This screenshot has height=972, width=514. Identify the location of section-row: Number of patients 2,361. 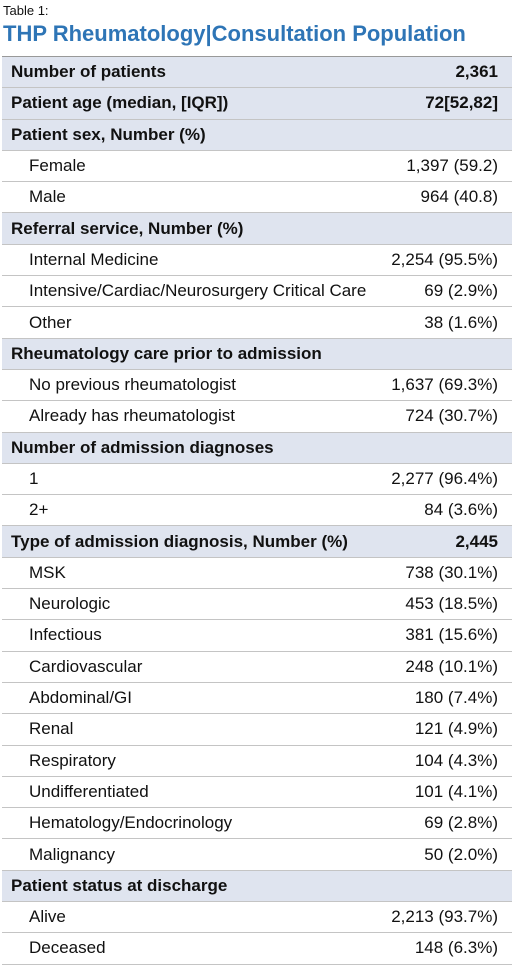
(257, 73).